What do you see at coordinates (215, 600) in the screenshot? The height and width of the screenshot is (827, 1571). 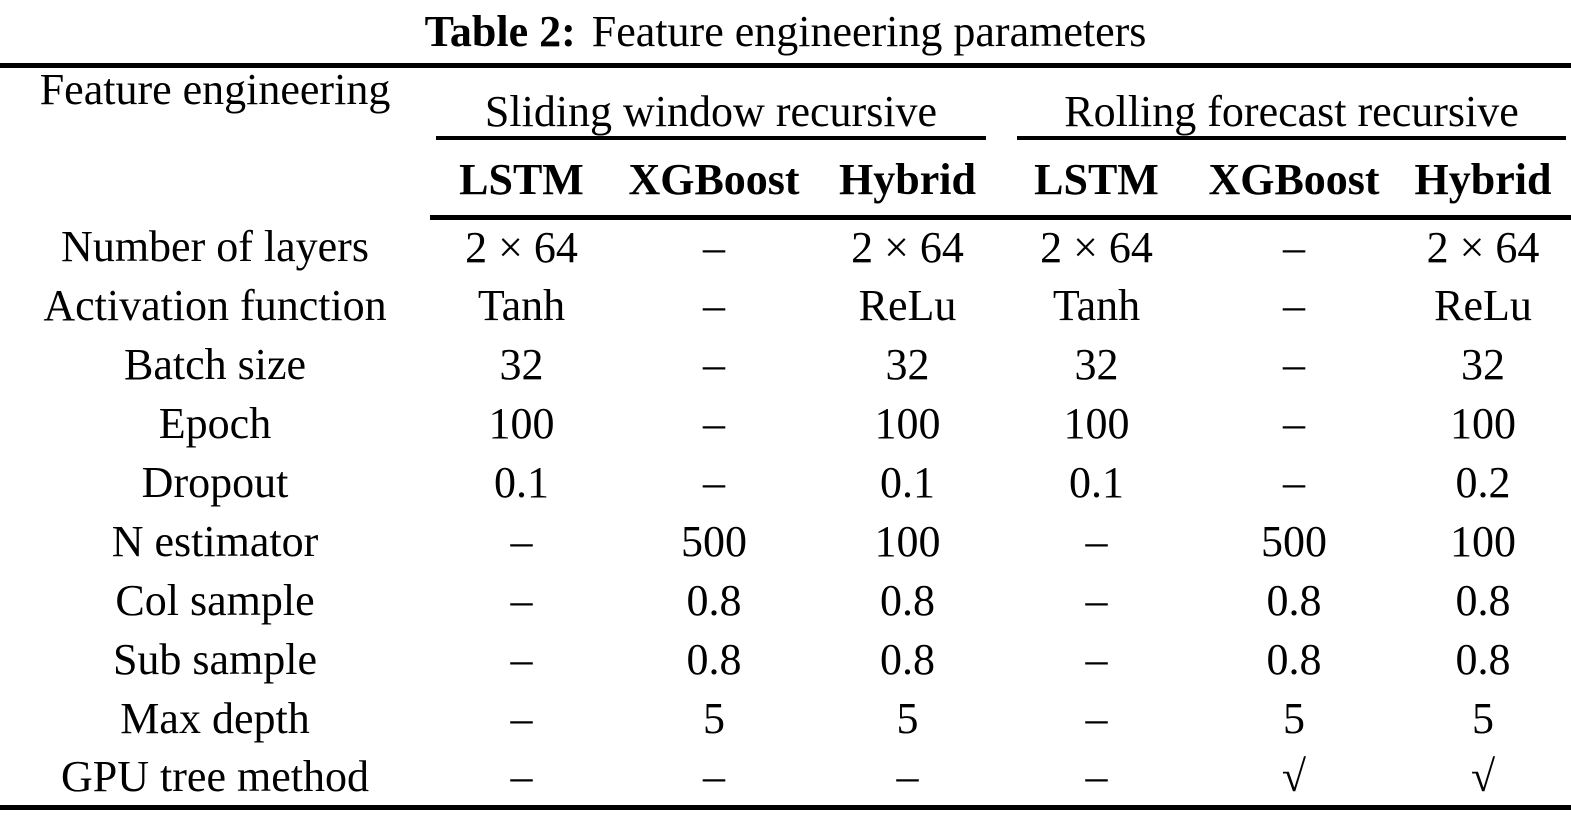 I see `row-label: Col sample` at bounding box center [215, 600].